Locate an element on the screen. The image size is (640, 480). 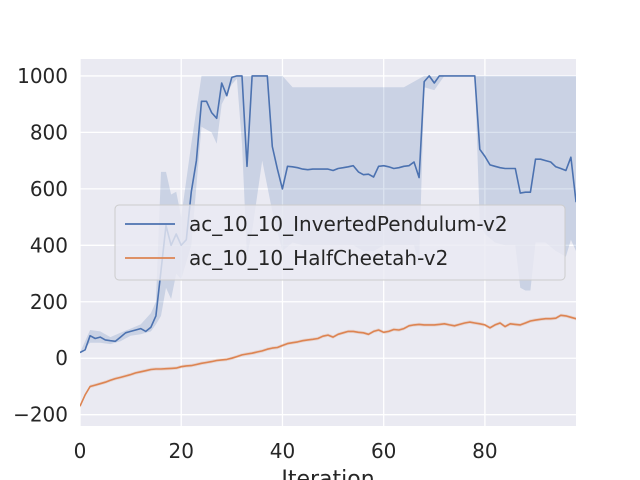
legend-label-0: ac_10_10_InvertedPendulum-v2 is located at coordinates (348, 224).